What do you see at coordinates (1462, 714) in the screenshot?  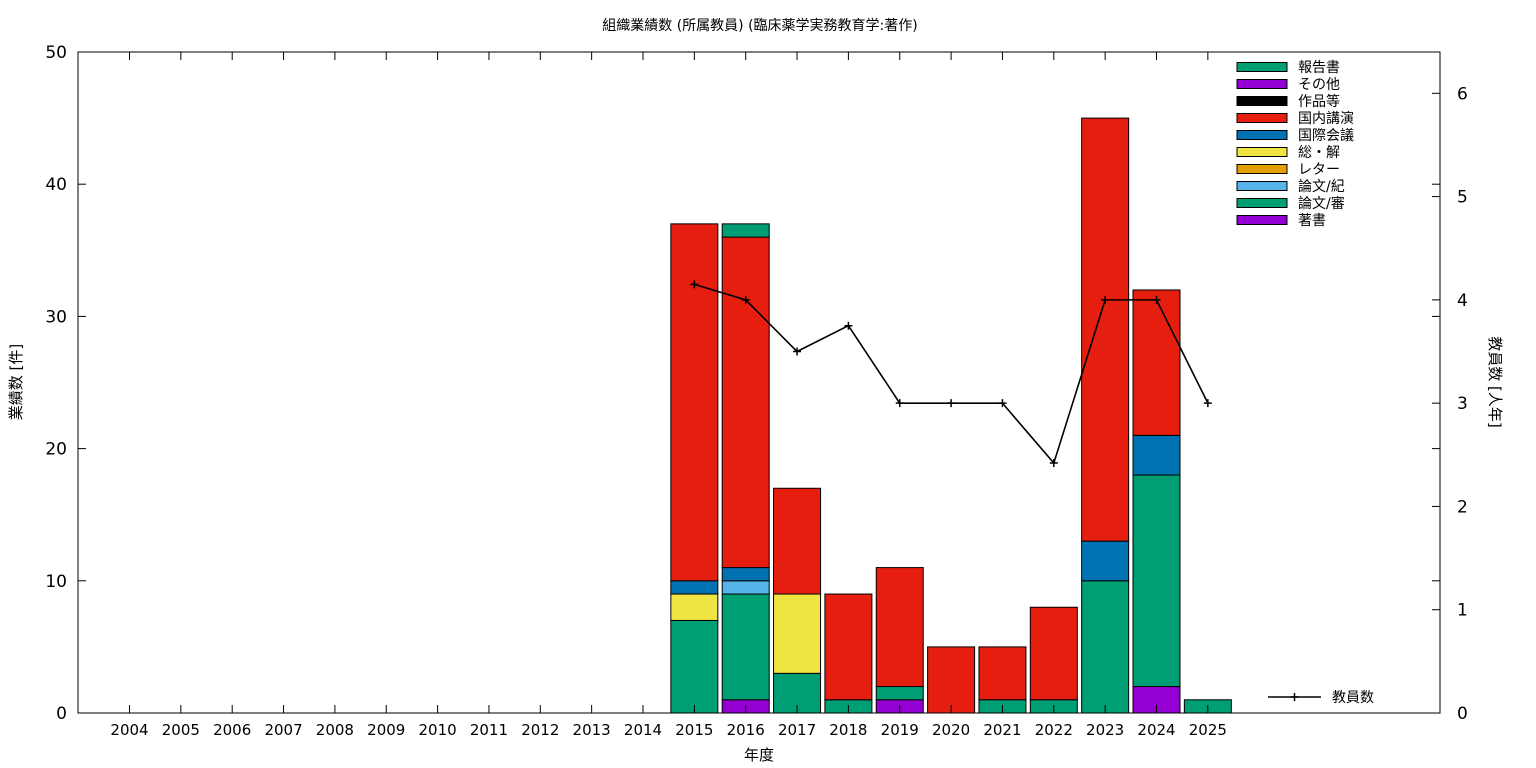 I see `y2-tick-label: 0` at bounding box center [1462, 714].